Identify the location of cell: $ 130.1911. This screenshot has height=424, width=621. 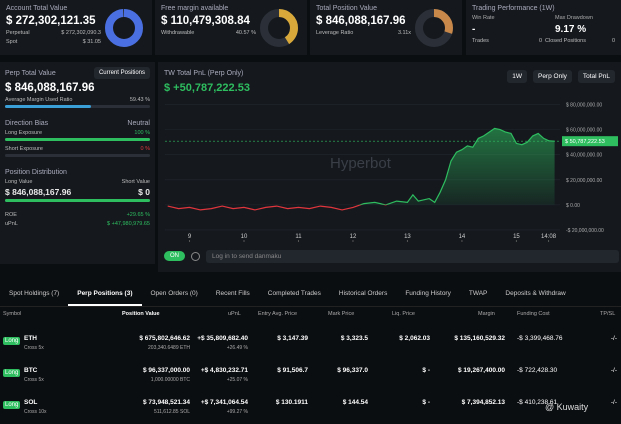
(291, 402).